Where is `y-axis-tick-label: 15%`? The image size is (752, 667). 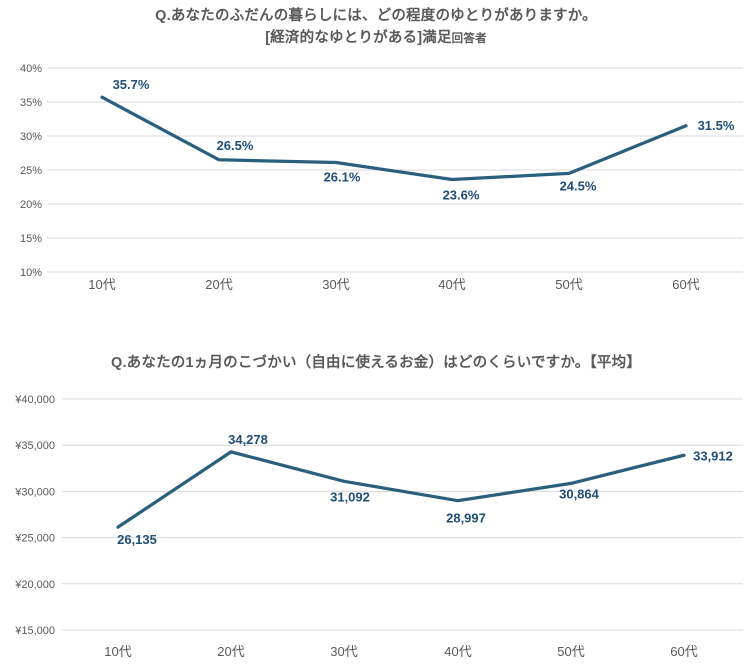
y-axis-tick-label: 15% is located at coordinates (31, 239).